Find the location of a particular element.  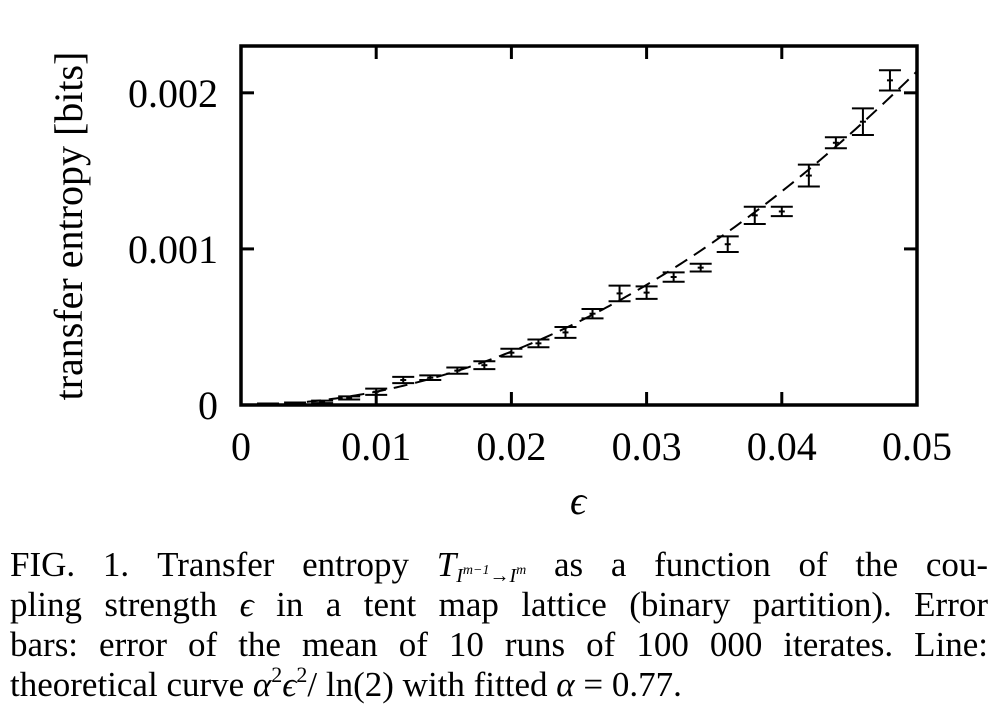

x-tick-label: 0.05 is located at coordinates (917, 446).